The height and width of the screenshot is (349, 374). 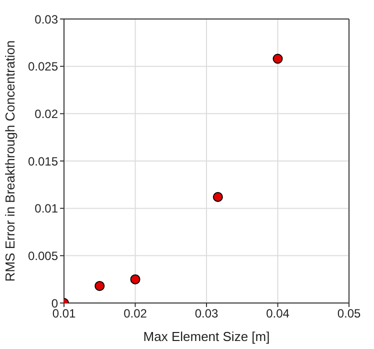 What do you see at coordinates (206, 336) in the screenshot?
I see `x-axis-title: Max Element Size [m]` at bounding box center [206, 336].